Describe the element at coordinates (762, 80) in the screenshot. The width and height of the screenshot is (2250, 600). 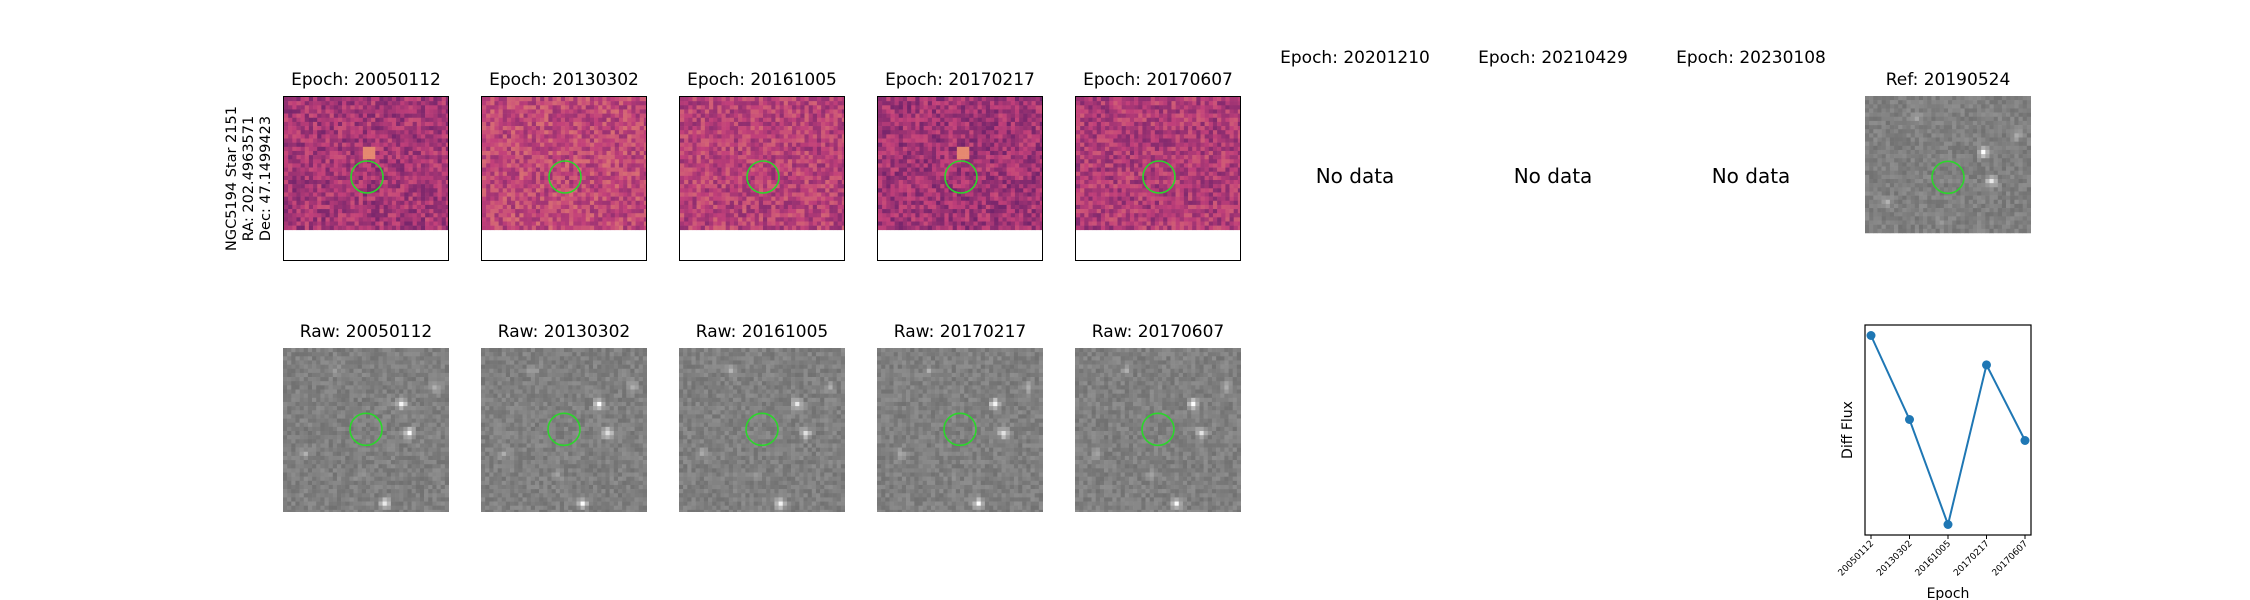
I see `diff-title-3: Epoch: 20161005` at that location.